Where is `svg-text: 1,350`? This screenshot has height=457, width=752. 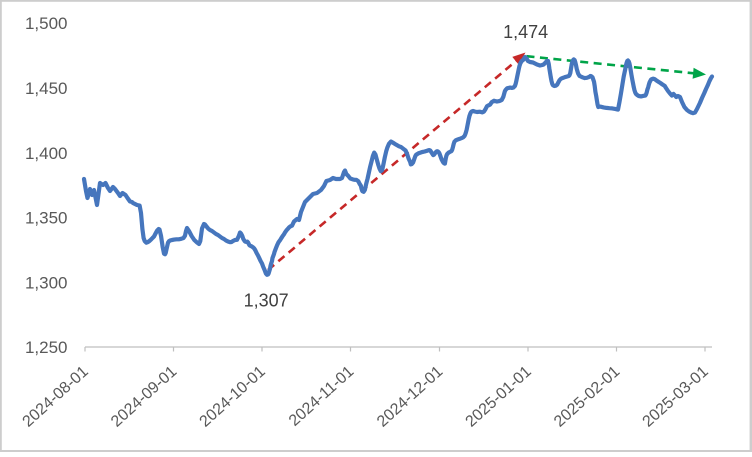 svg-text: 1,350 is located at coordinates (46, 218).